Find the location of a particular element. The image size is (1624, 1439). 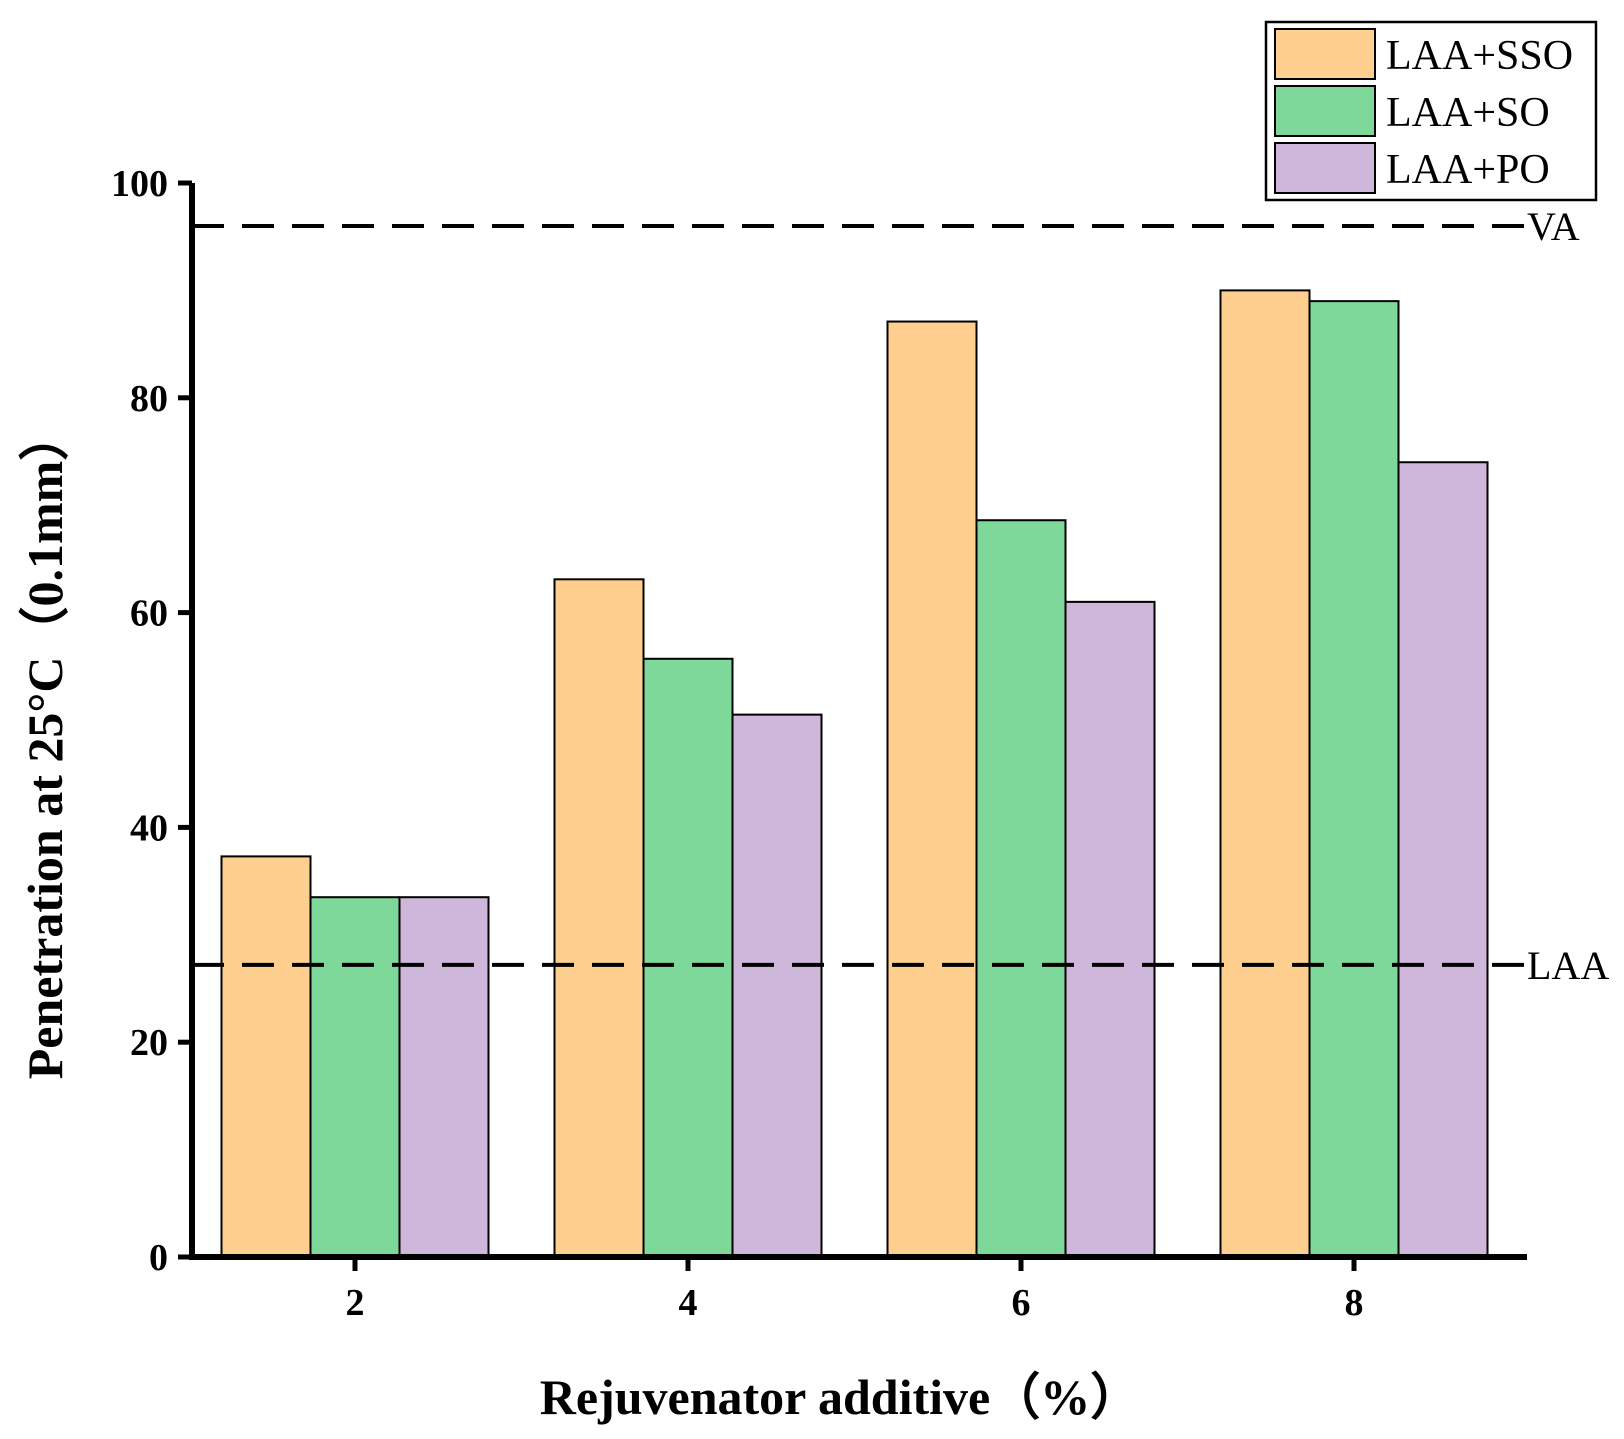

x-axis-title: Rejuvenator additive（%） is located at coordinates (840, 1397).